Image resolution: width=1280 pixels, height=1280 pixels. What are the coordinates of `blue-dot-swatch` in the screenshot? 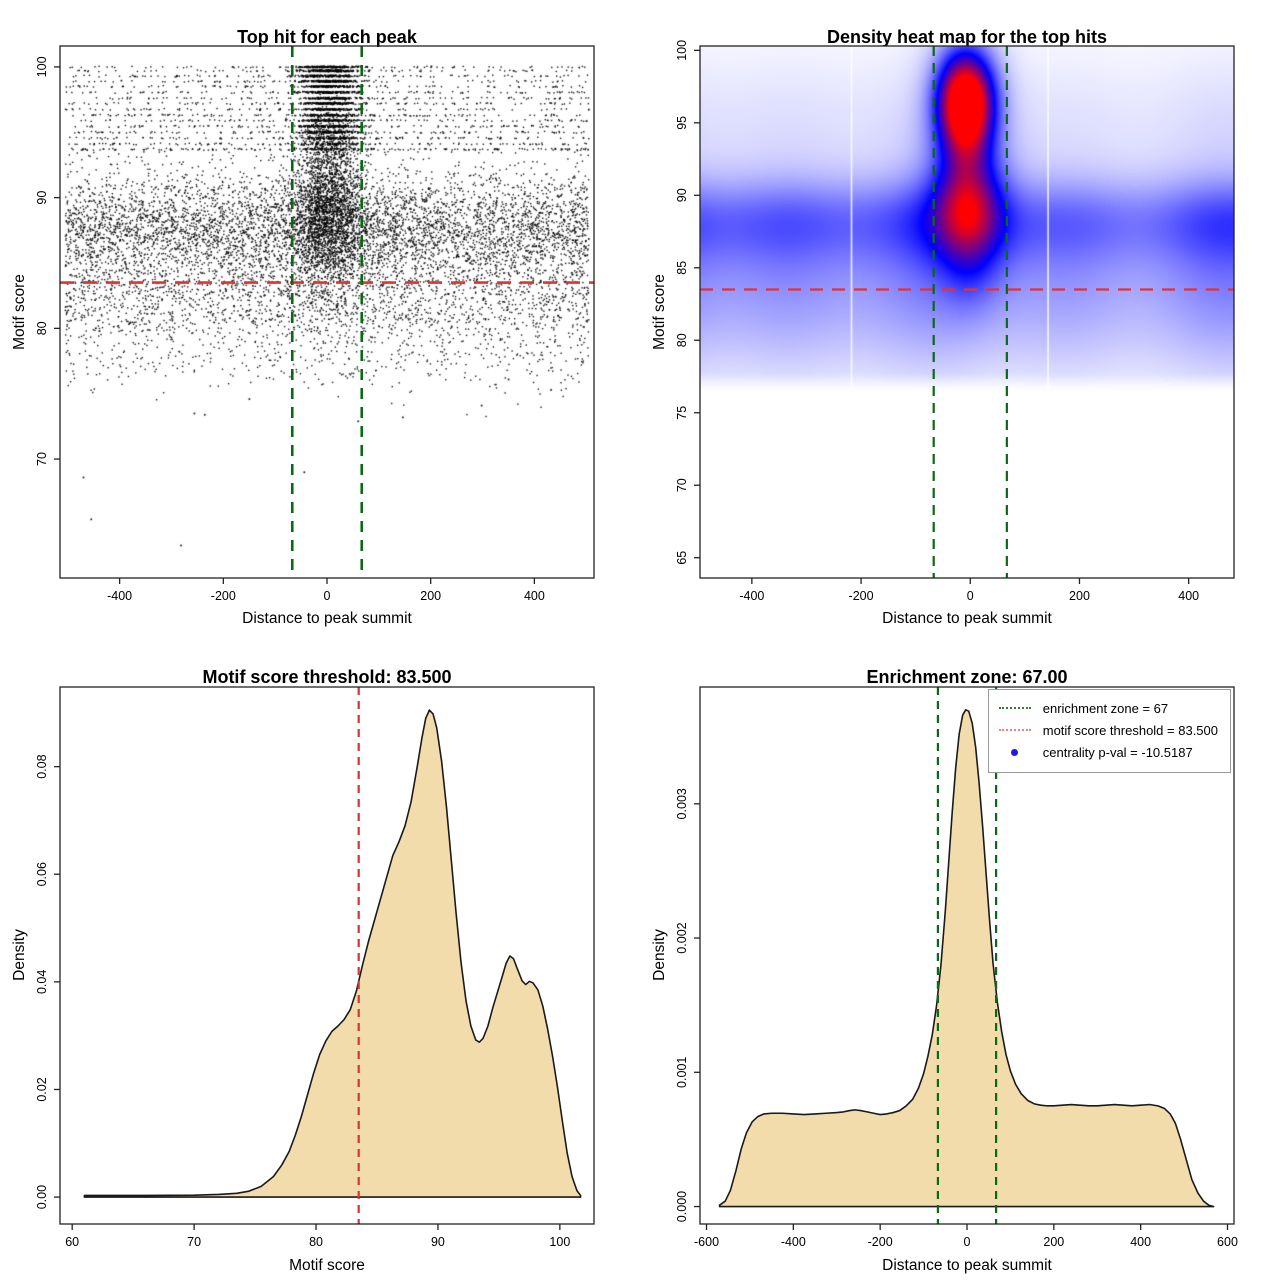 It's located at (1014, 752).